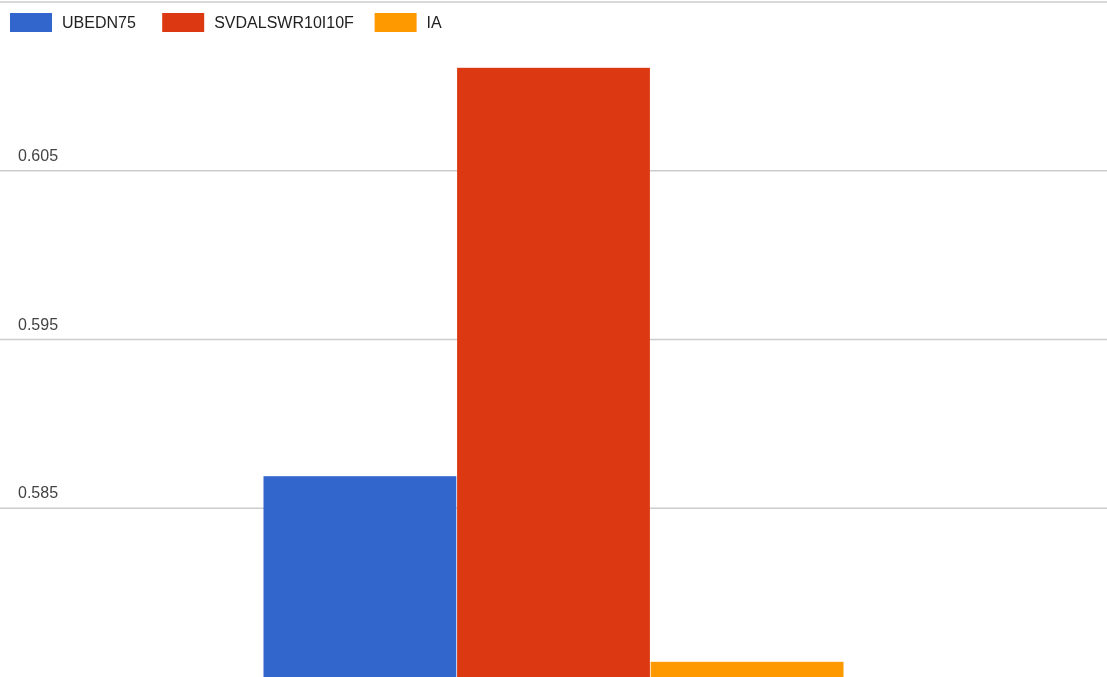 Image resolution: width=1107 pixels, height=677 pixels. Describe the element at coordinates (434, 22) in the screenshot. I see `legend-label: IA` at that location.